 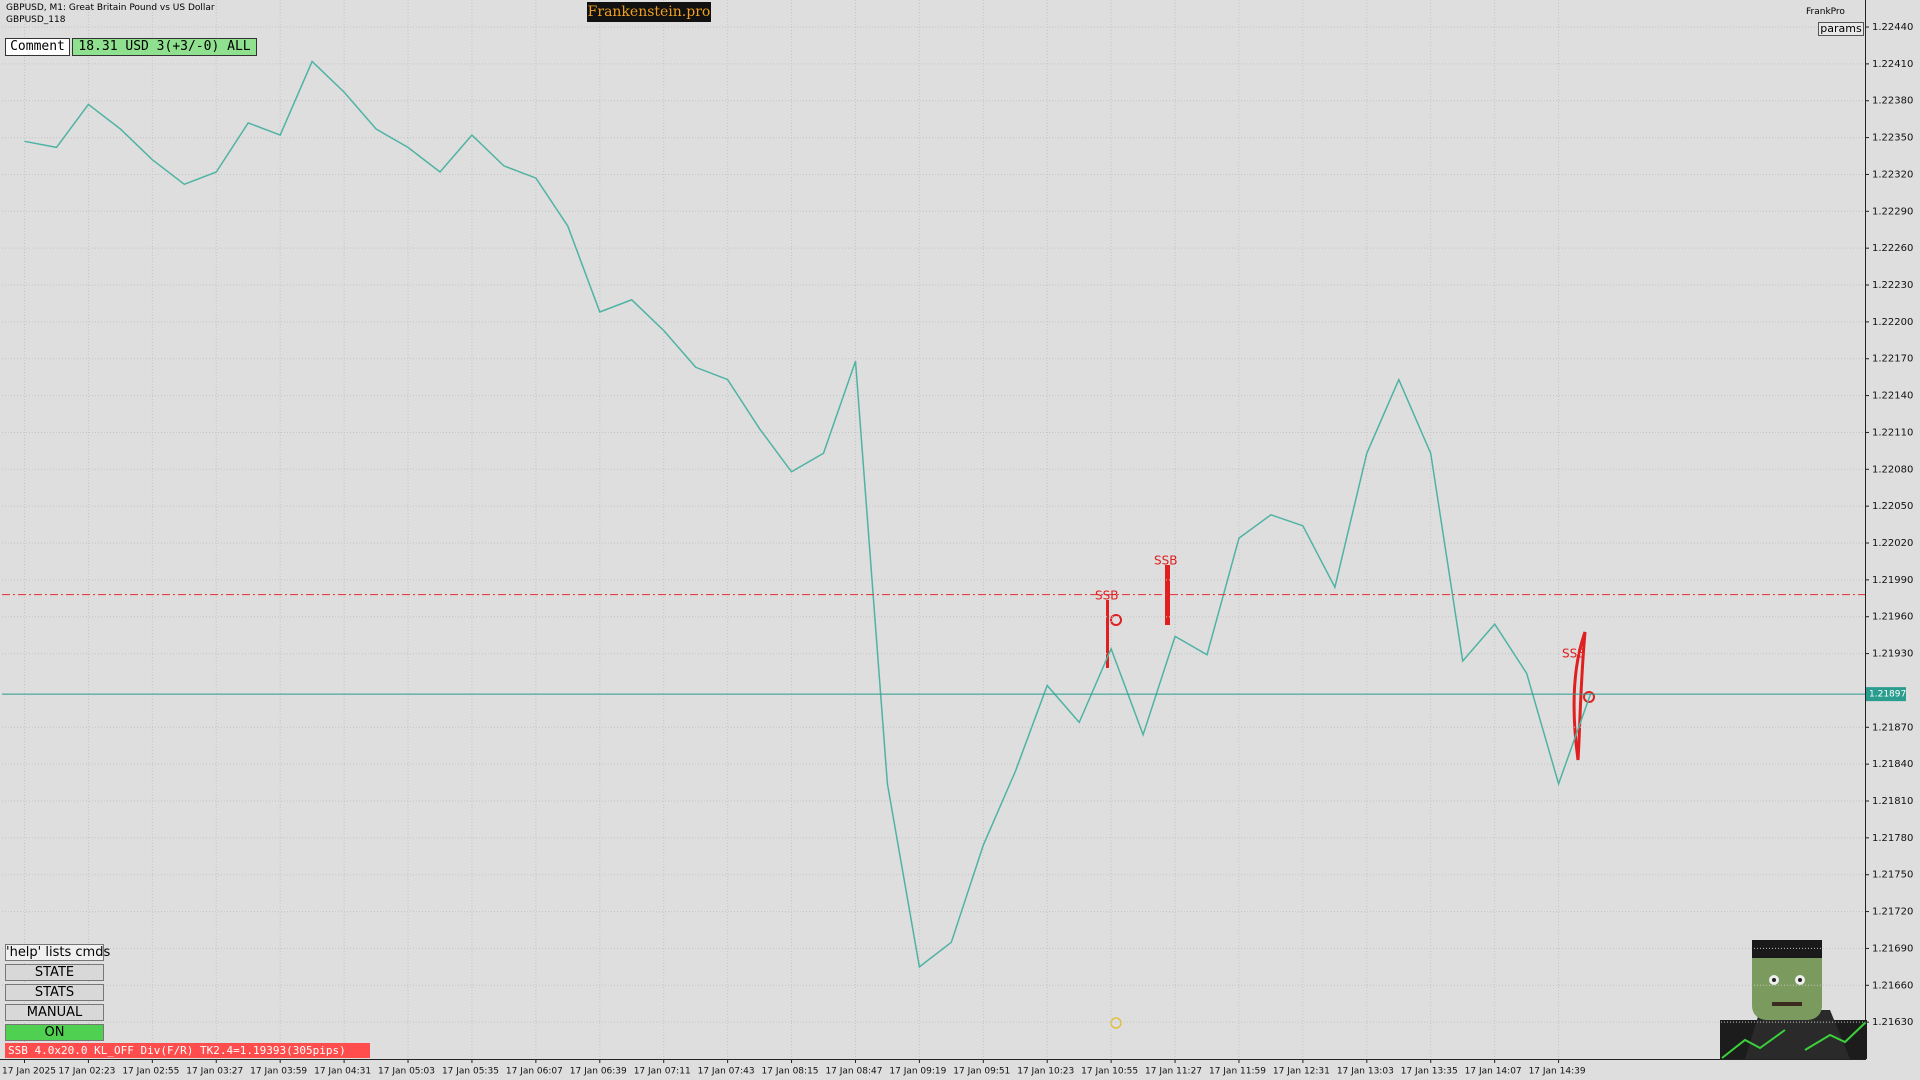 What do you see at coordinates (1892, 1022) in the screenshot?
I see `y-tick-label: 1.21630` at bounding box center [1892, 1022].